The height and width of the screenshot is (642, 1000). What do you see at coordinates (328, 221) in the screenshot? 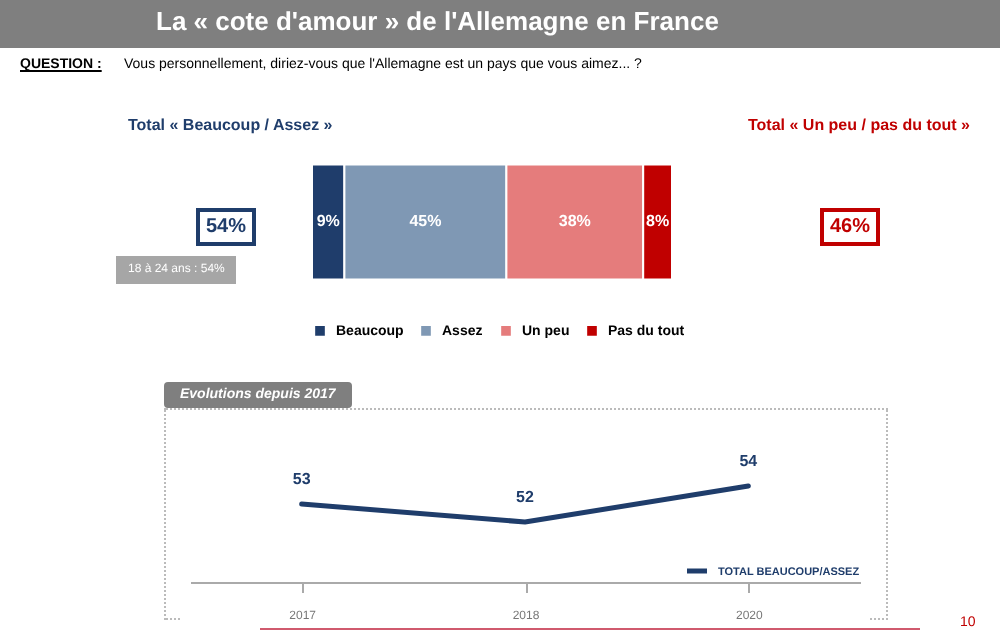
I see `data-label: 9%` at bounding box center [328, 221].